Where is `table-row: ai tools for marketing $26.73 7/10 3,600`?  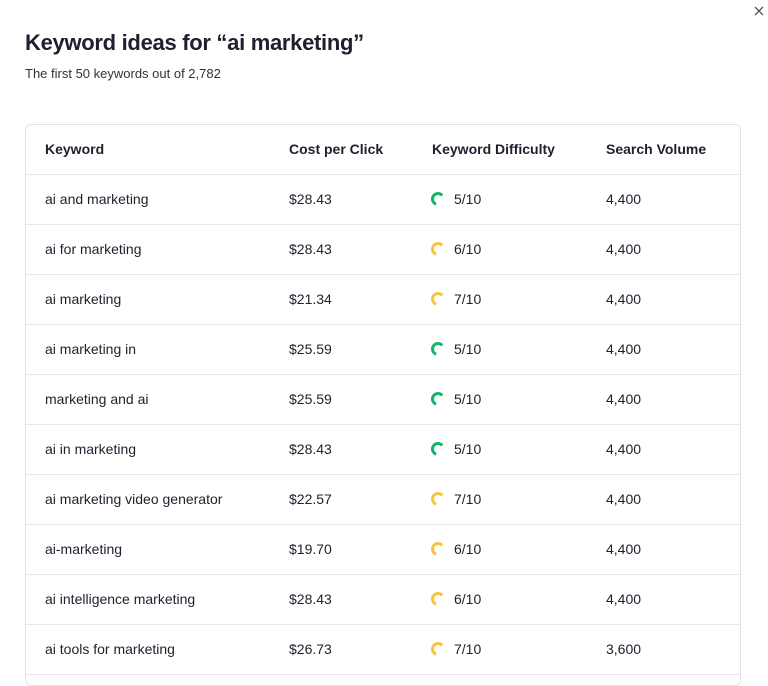 table-row: ai tools for marketing $26.73 7/10 3,600 is located at coordinates (383, 650).